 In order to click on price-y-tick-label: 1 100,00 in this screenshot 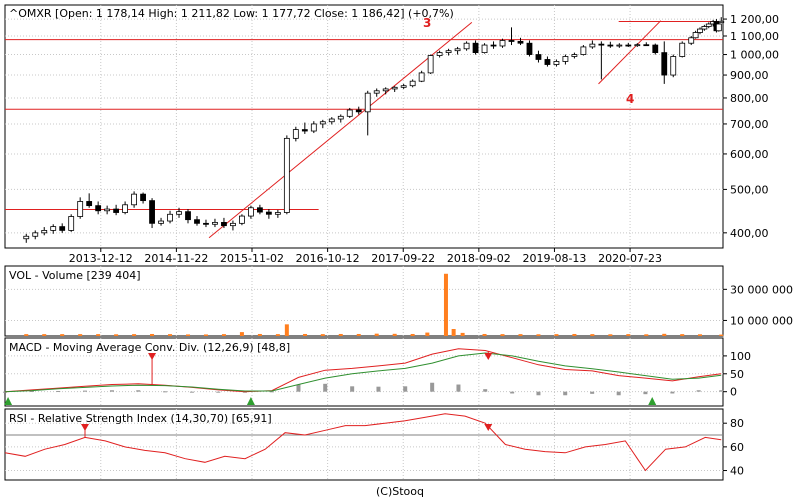, I will do `click(754, 36)`.